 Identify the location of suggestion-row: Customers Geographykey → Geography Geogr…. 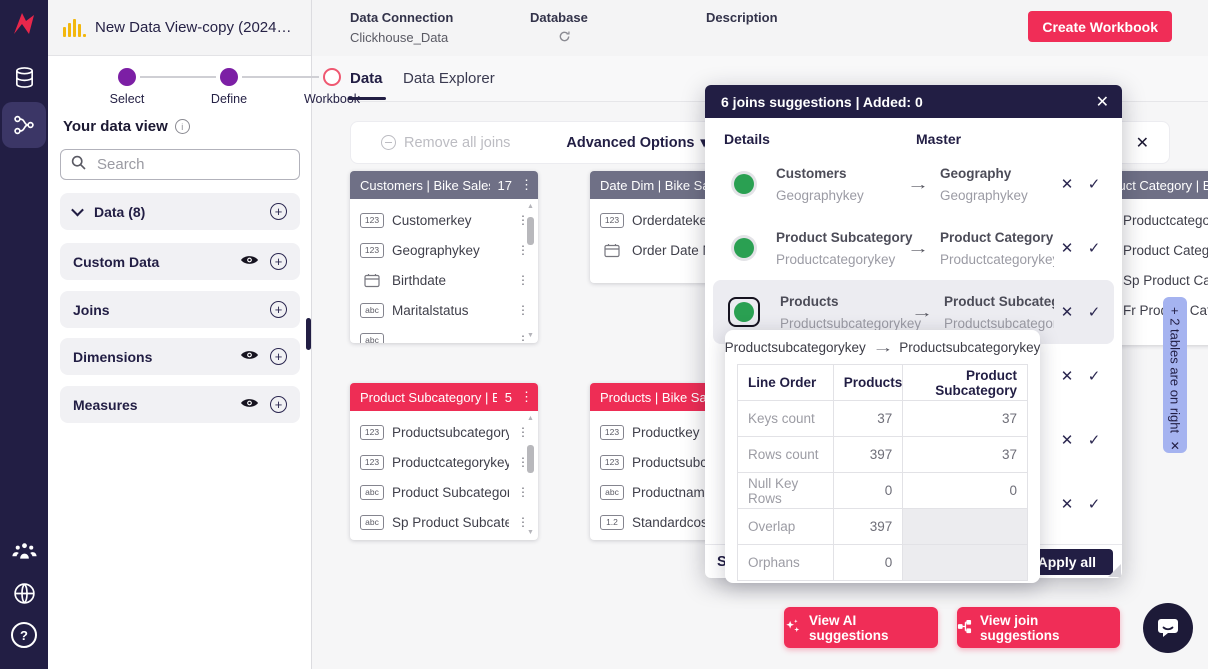
(913, 184).